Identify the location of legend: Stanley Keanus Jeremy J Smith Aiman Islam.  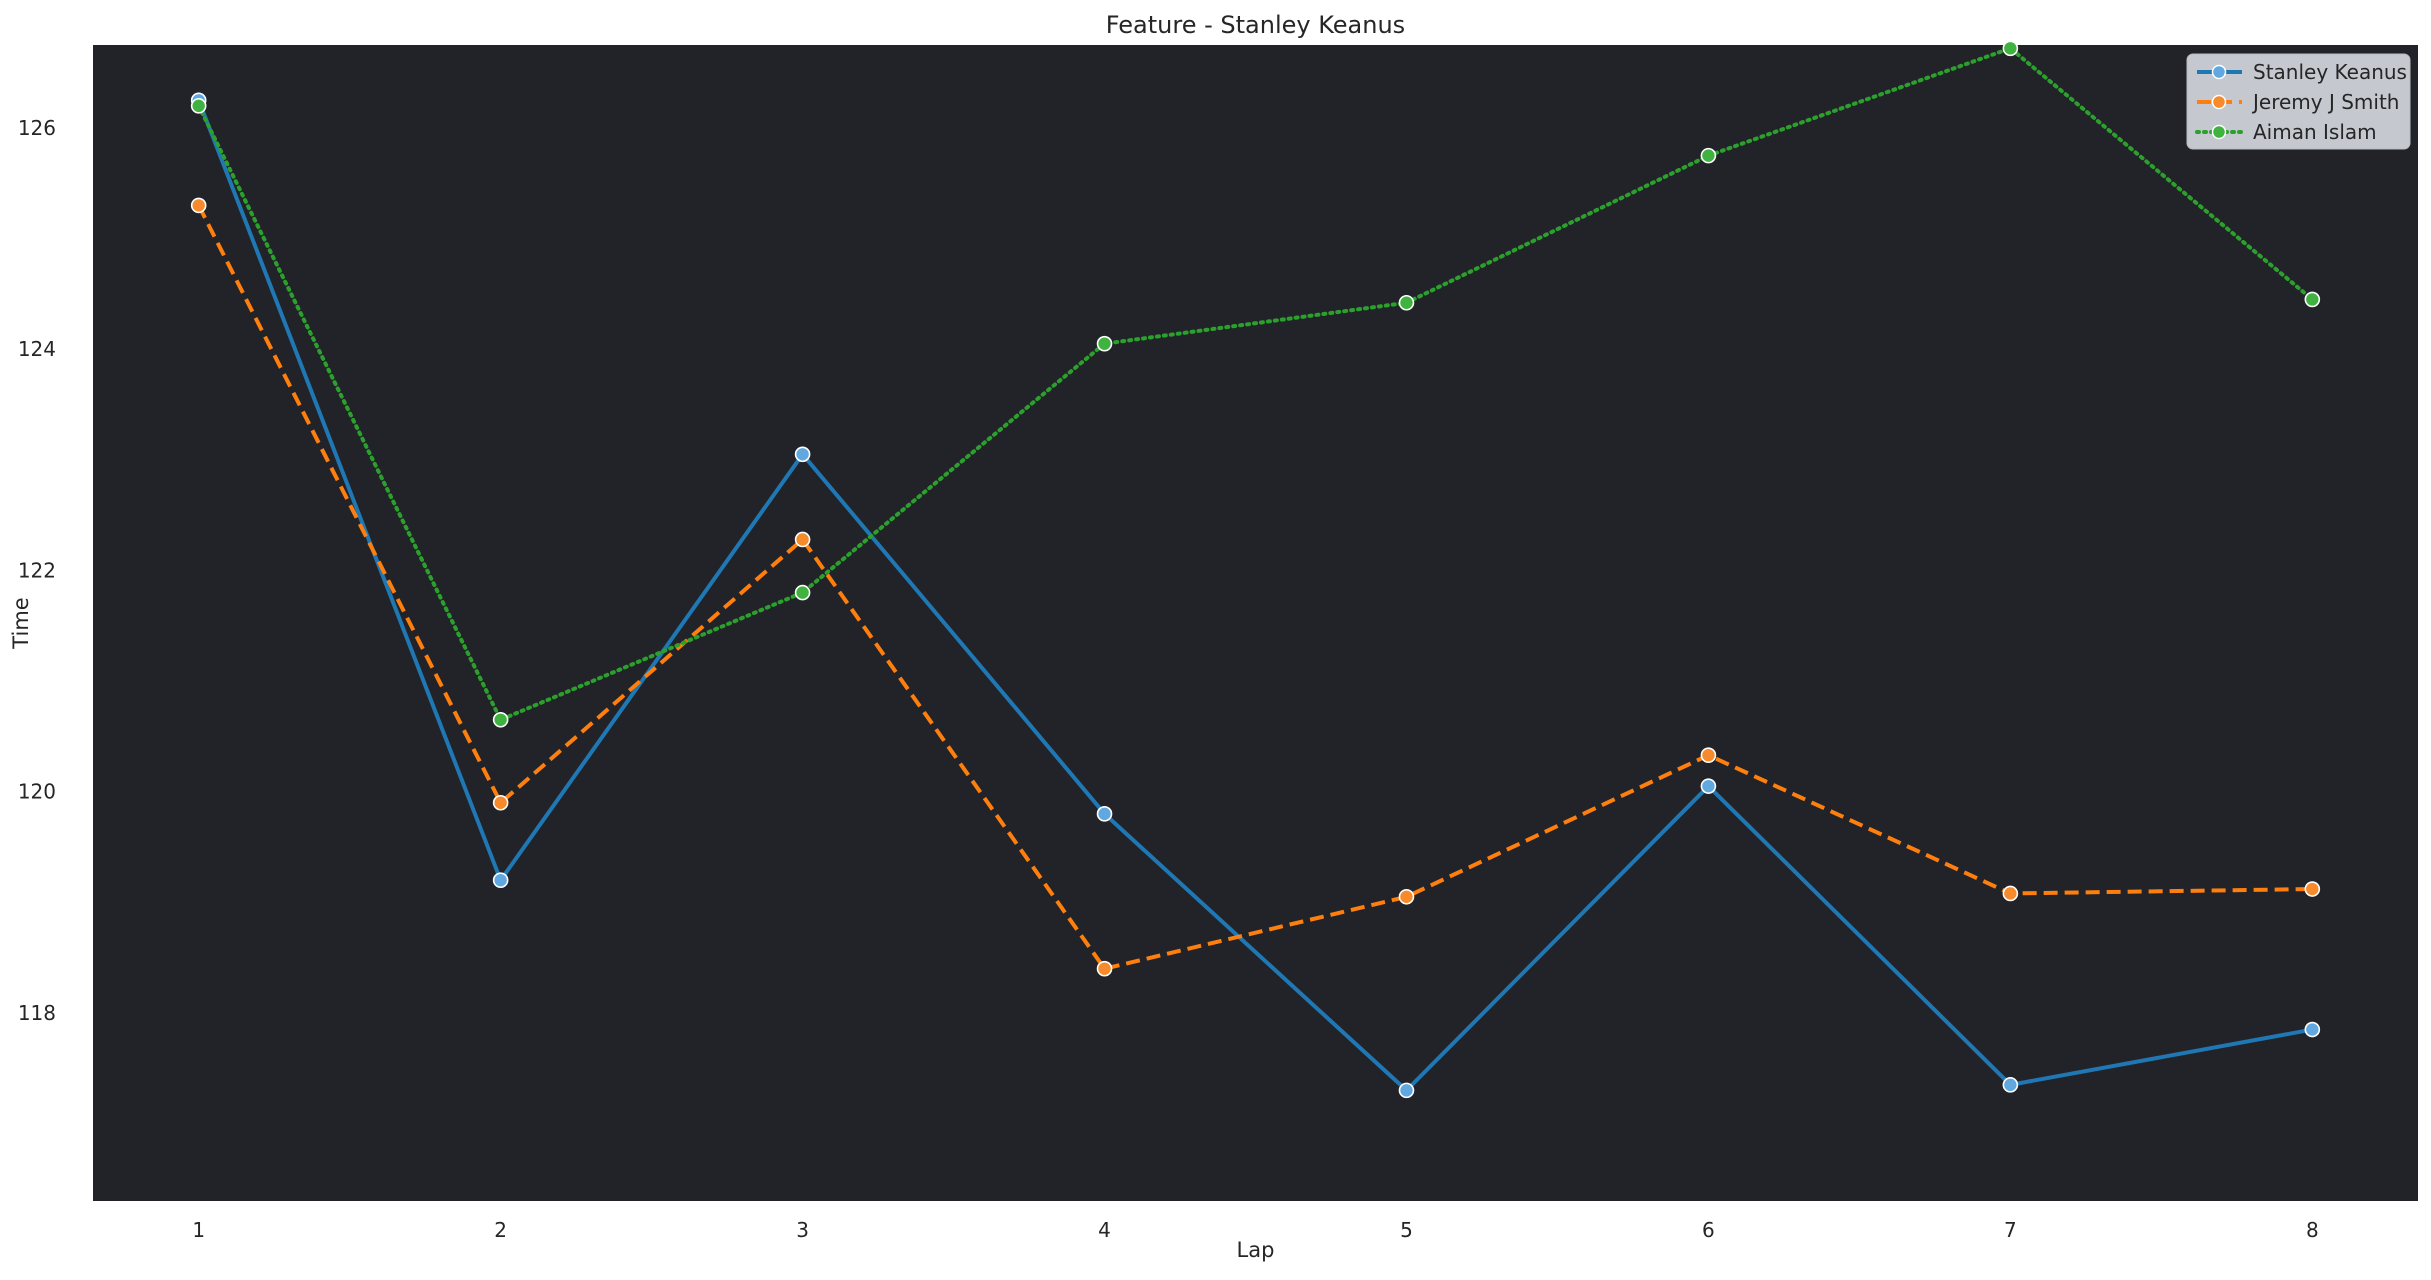
(2298, 101).